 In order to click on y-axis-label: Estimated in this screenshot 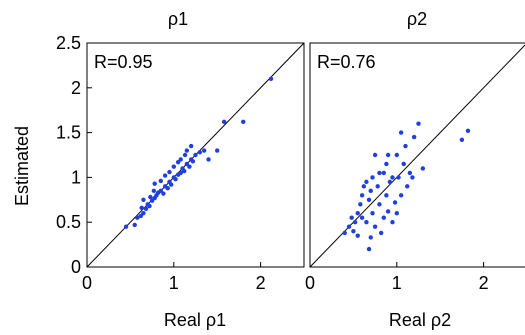, I will do `click(22, 166)`.